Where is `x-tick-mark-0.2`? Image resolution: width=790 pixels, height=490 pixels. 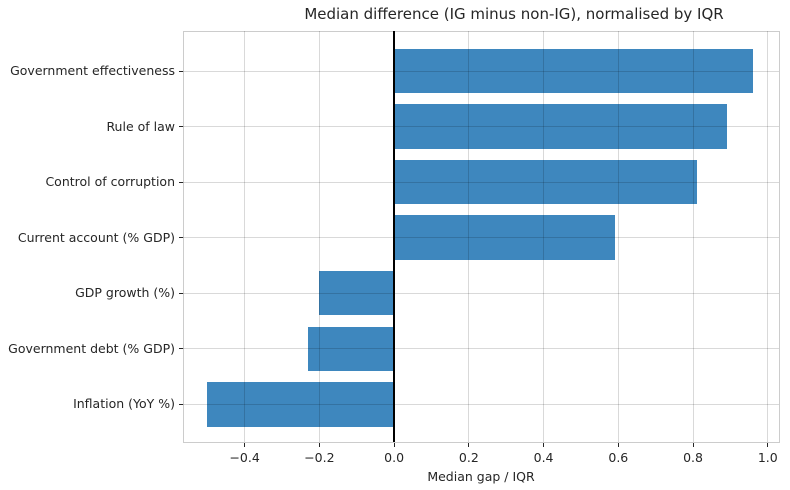
x-tick-mark-0.2 is located at coordinates (469, 445).